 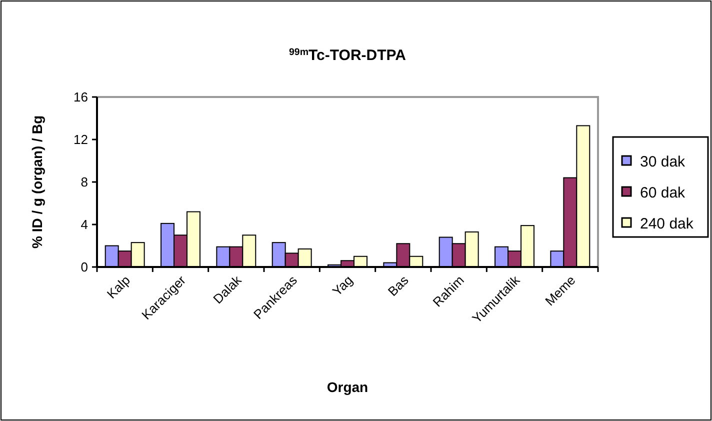 What do you see at coordinates (342, 285) in the screenshot?
I see `x-tick-label: Yag` at bounding box center [342, 285].